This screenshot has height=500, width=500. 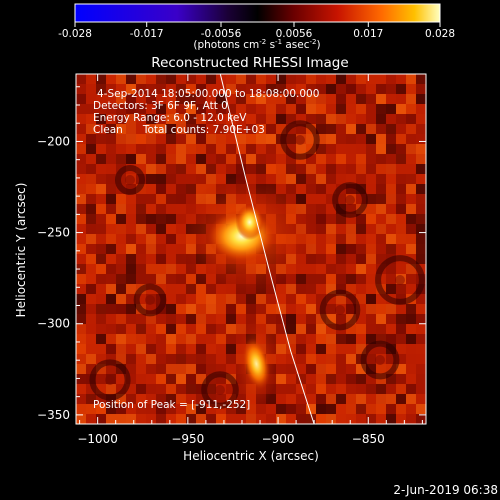 What do you see at coordinates (267, 249) in the screenshot?
I see `solar-limb-line` at bounding box center [267, 249].